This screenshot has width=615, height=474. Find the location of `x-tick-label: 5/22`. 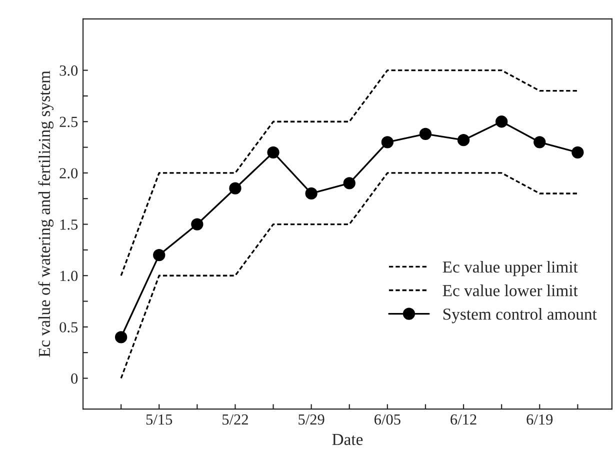

x-tick-label: 5/22 is located at coordinates (235, 419).